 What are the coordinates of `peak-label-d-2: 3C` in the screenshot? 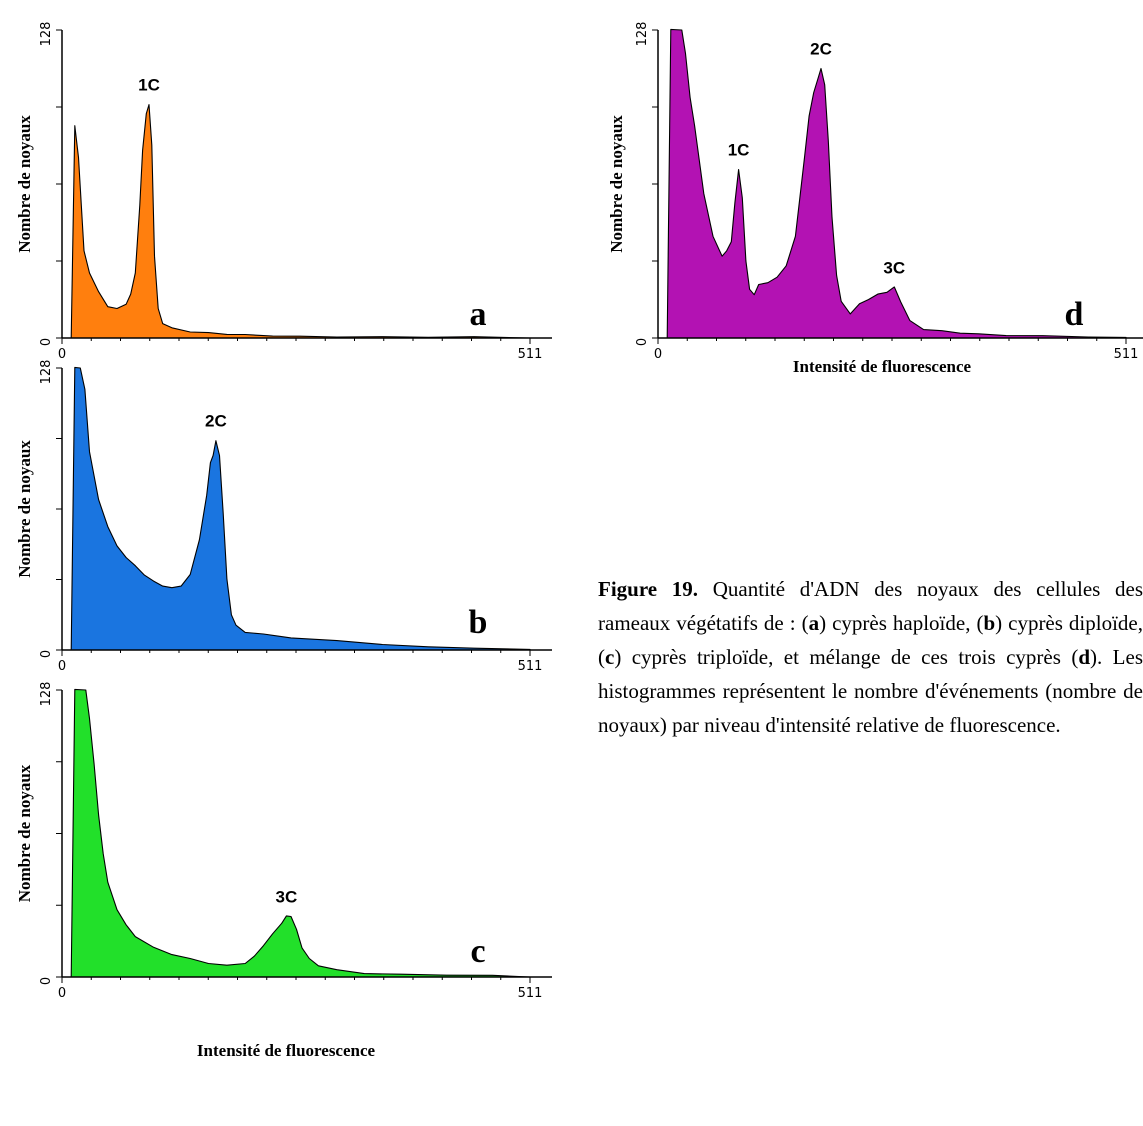 It's located at (894, 267).